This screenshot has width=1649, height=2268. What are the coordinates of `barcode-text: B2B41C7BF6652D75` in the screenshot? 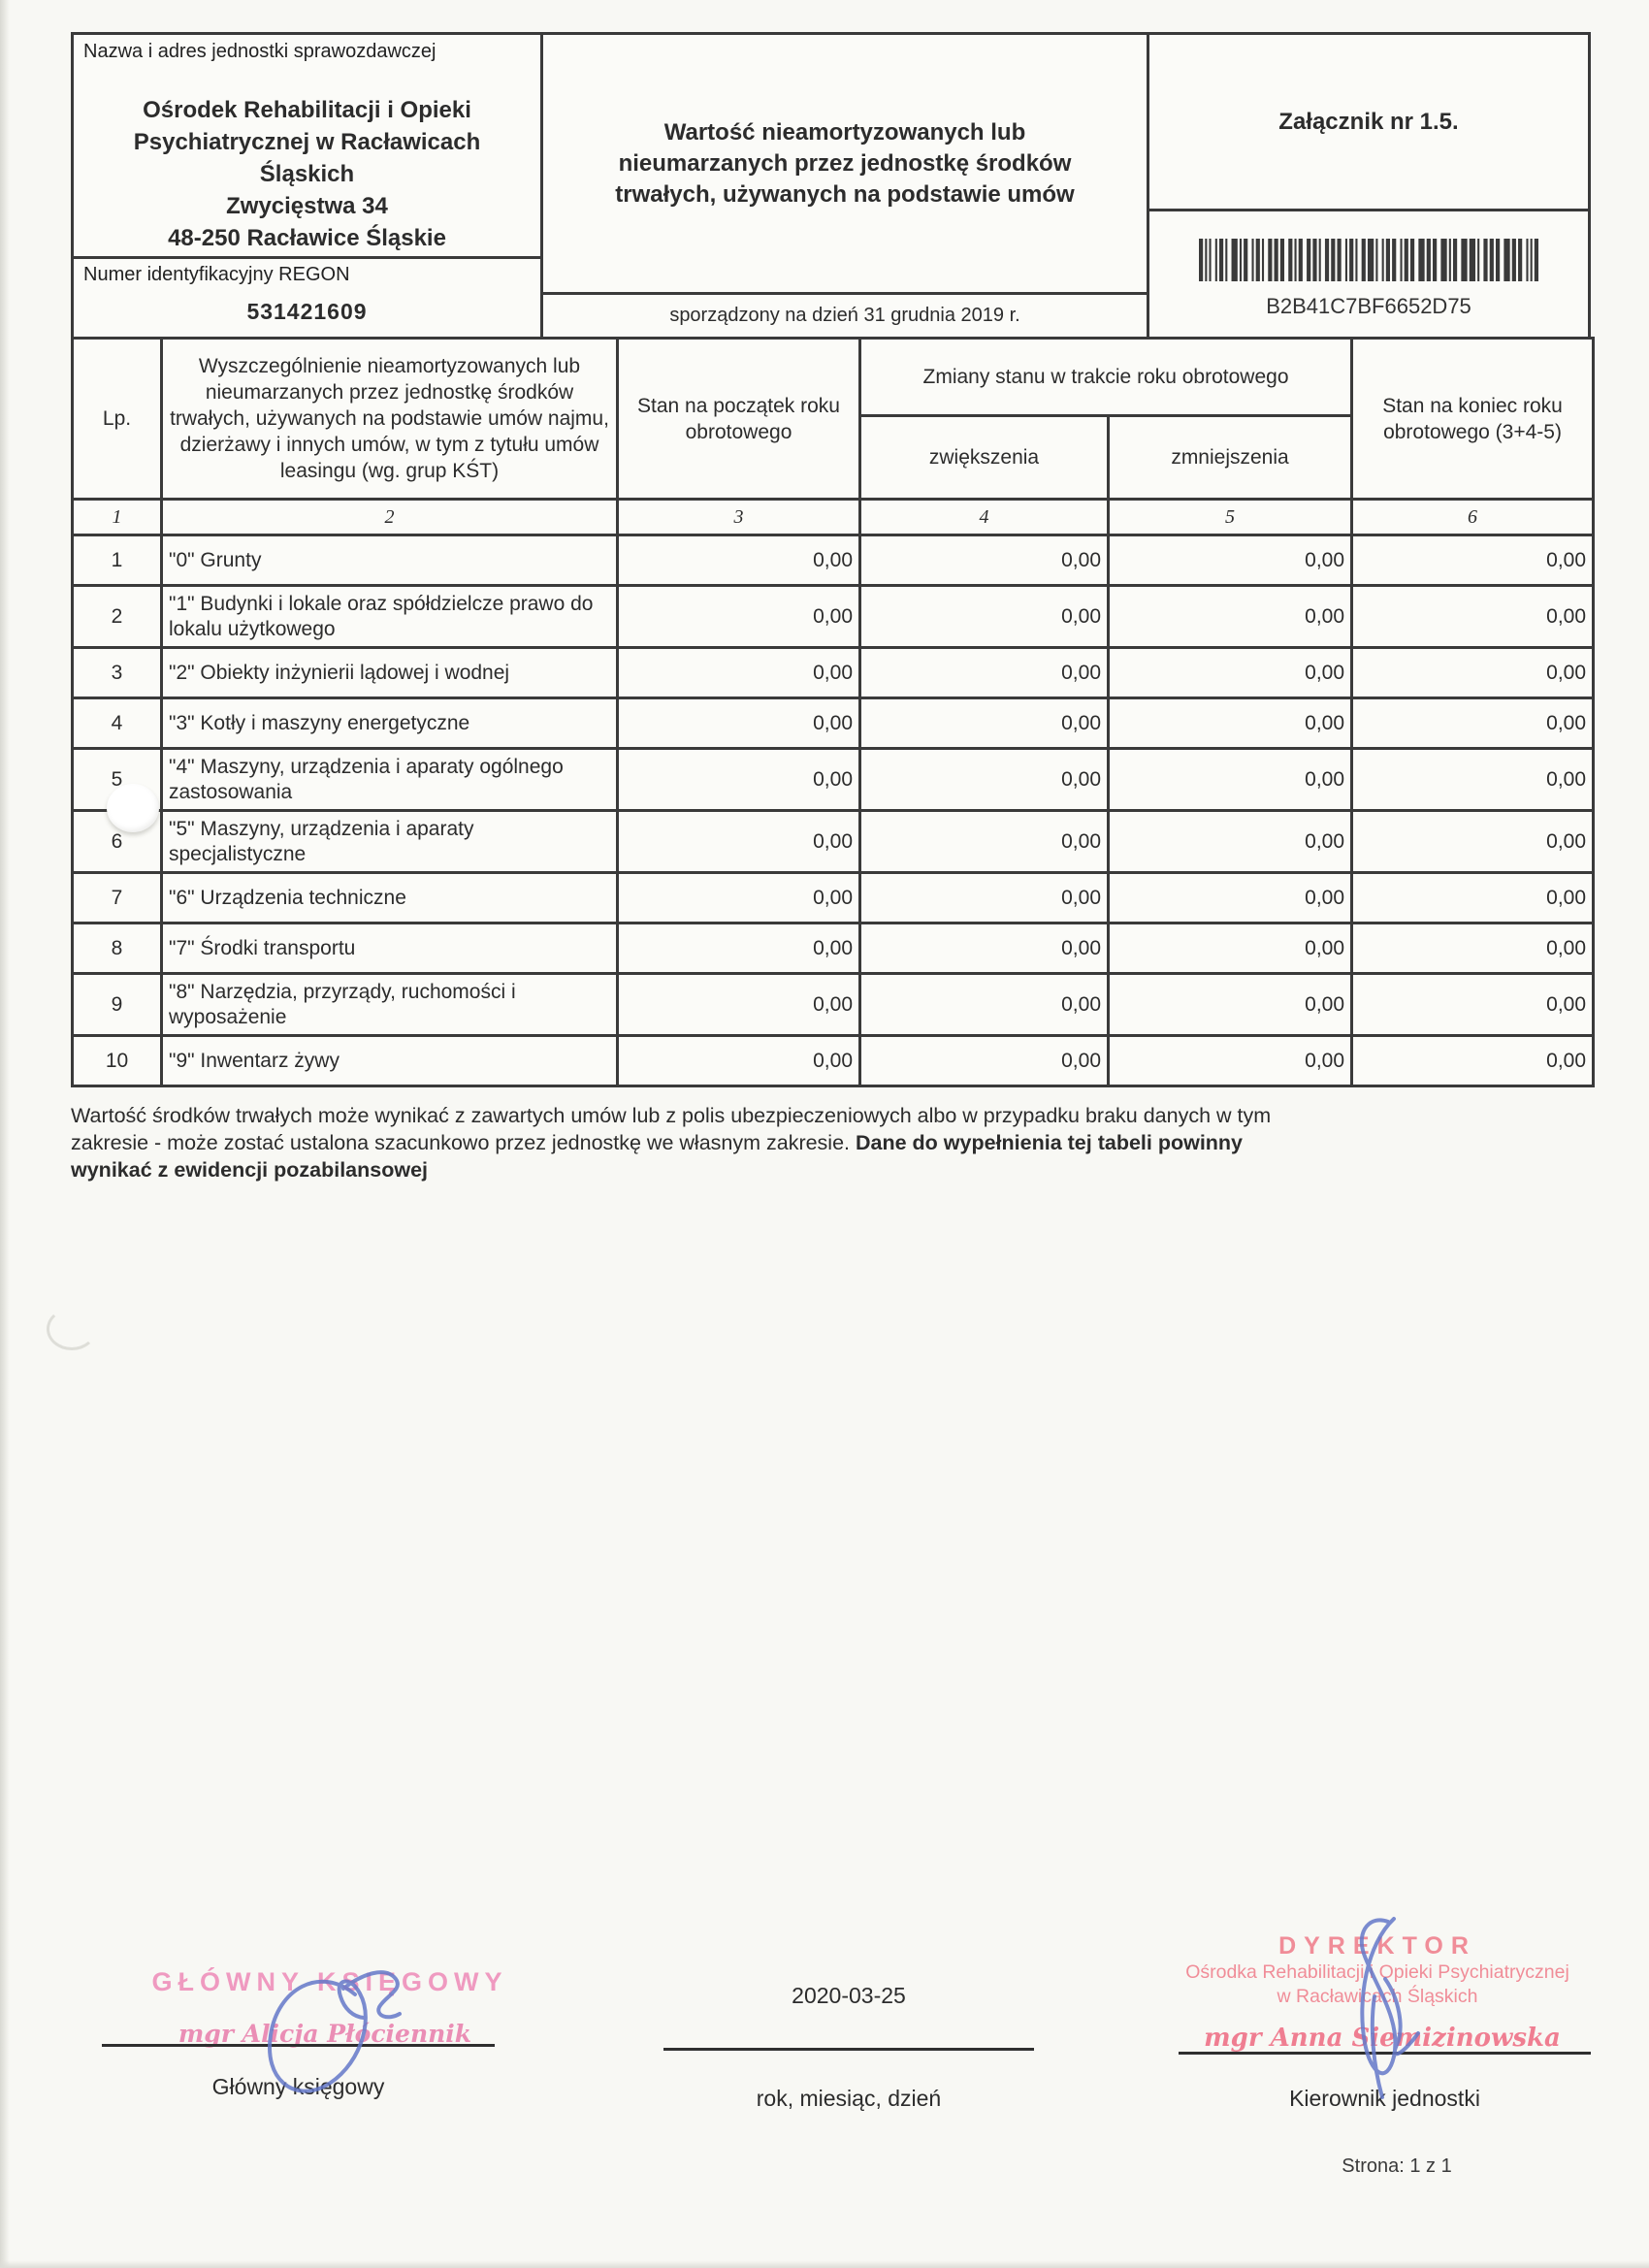 It's located at (1368, 306).